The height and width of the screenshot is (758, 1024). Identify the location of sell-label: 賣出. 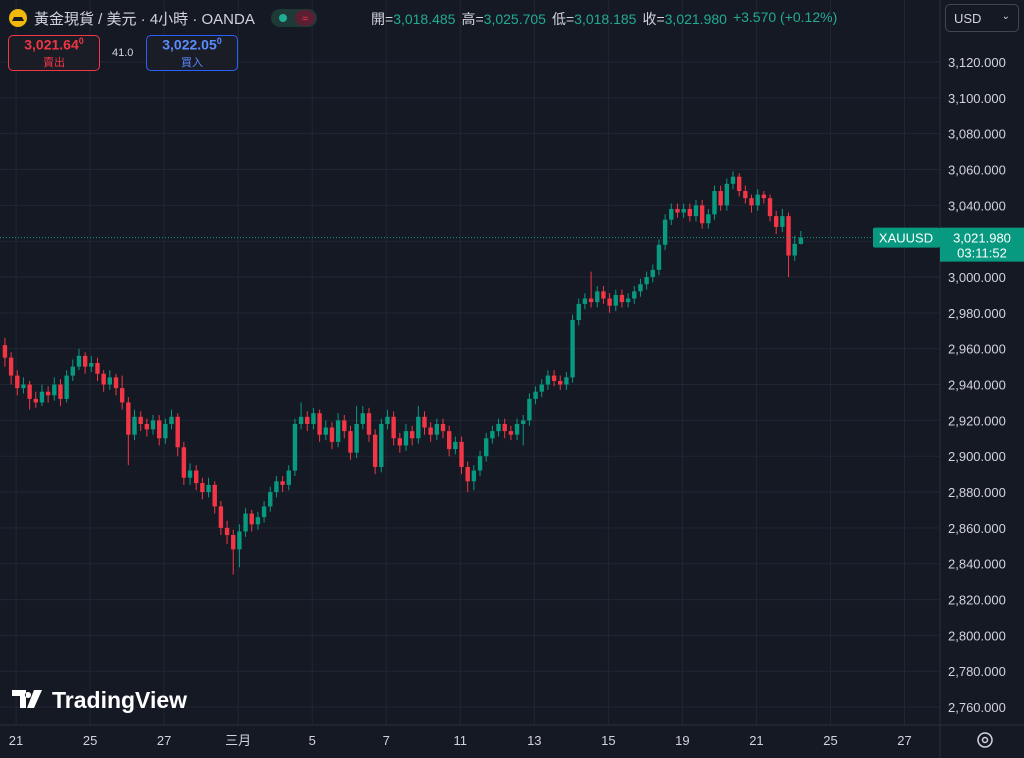
(54, 62).